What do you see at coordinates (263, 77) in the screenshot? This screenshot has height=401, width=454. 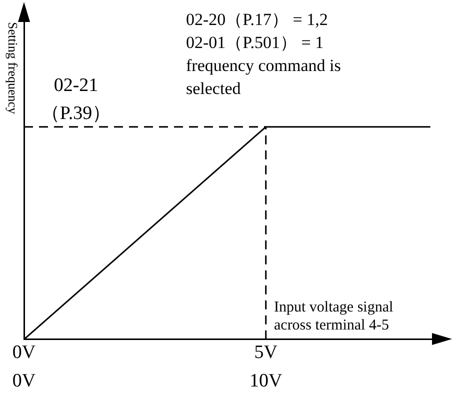 I see `text: frequency command is selected` at bounding box center [263, 77].